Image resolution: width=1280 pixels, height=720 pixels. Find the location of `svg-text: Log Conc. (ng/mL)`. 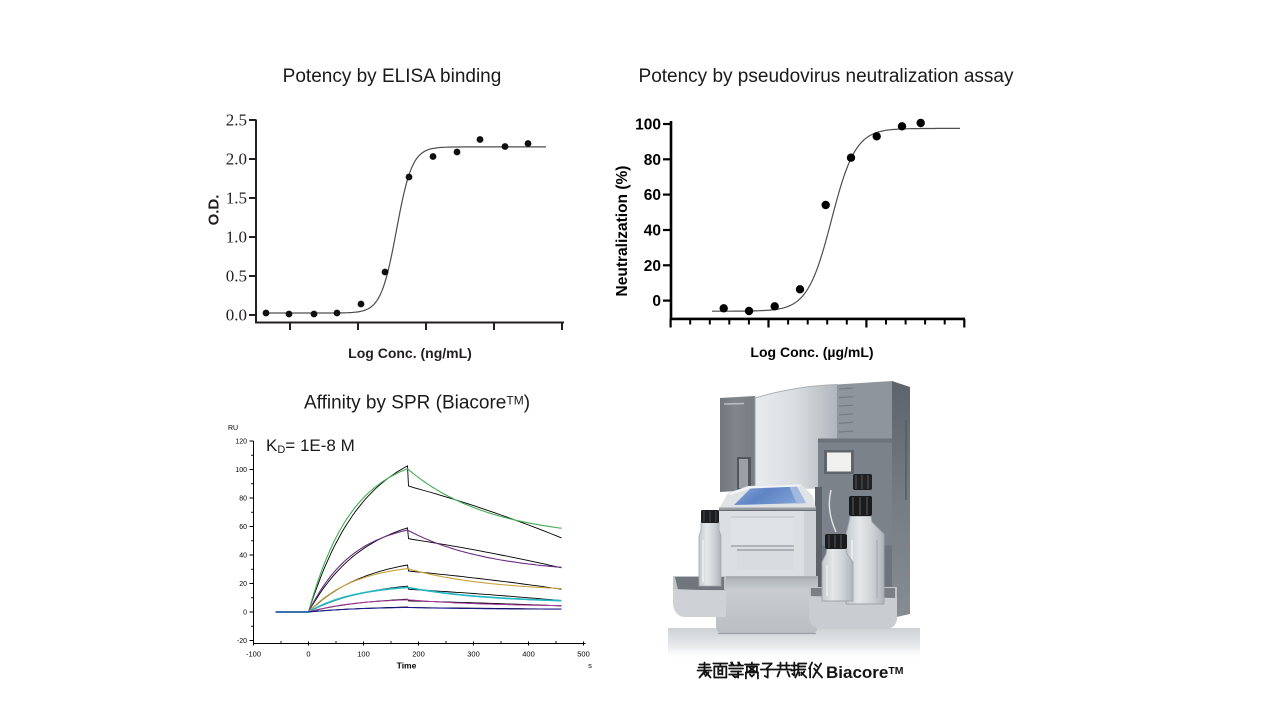

svg-text: Log Conc. (ng/mL) is located at coordinates (410, 353).